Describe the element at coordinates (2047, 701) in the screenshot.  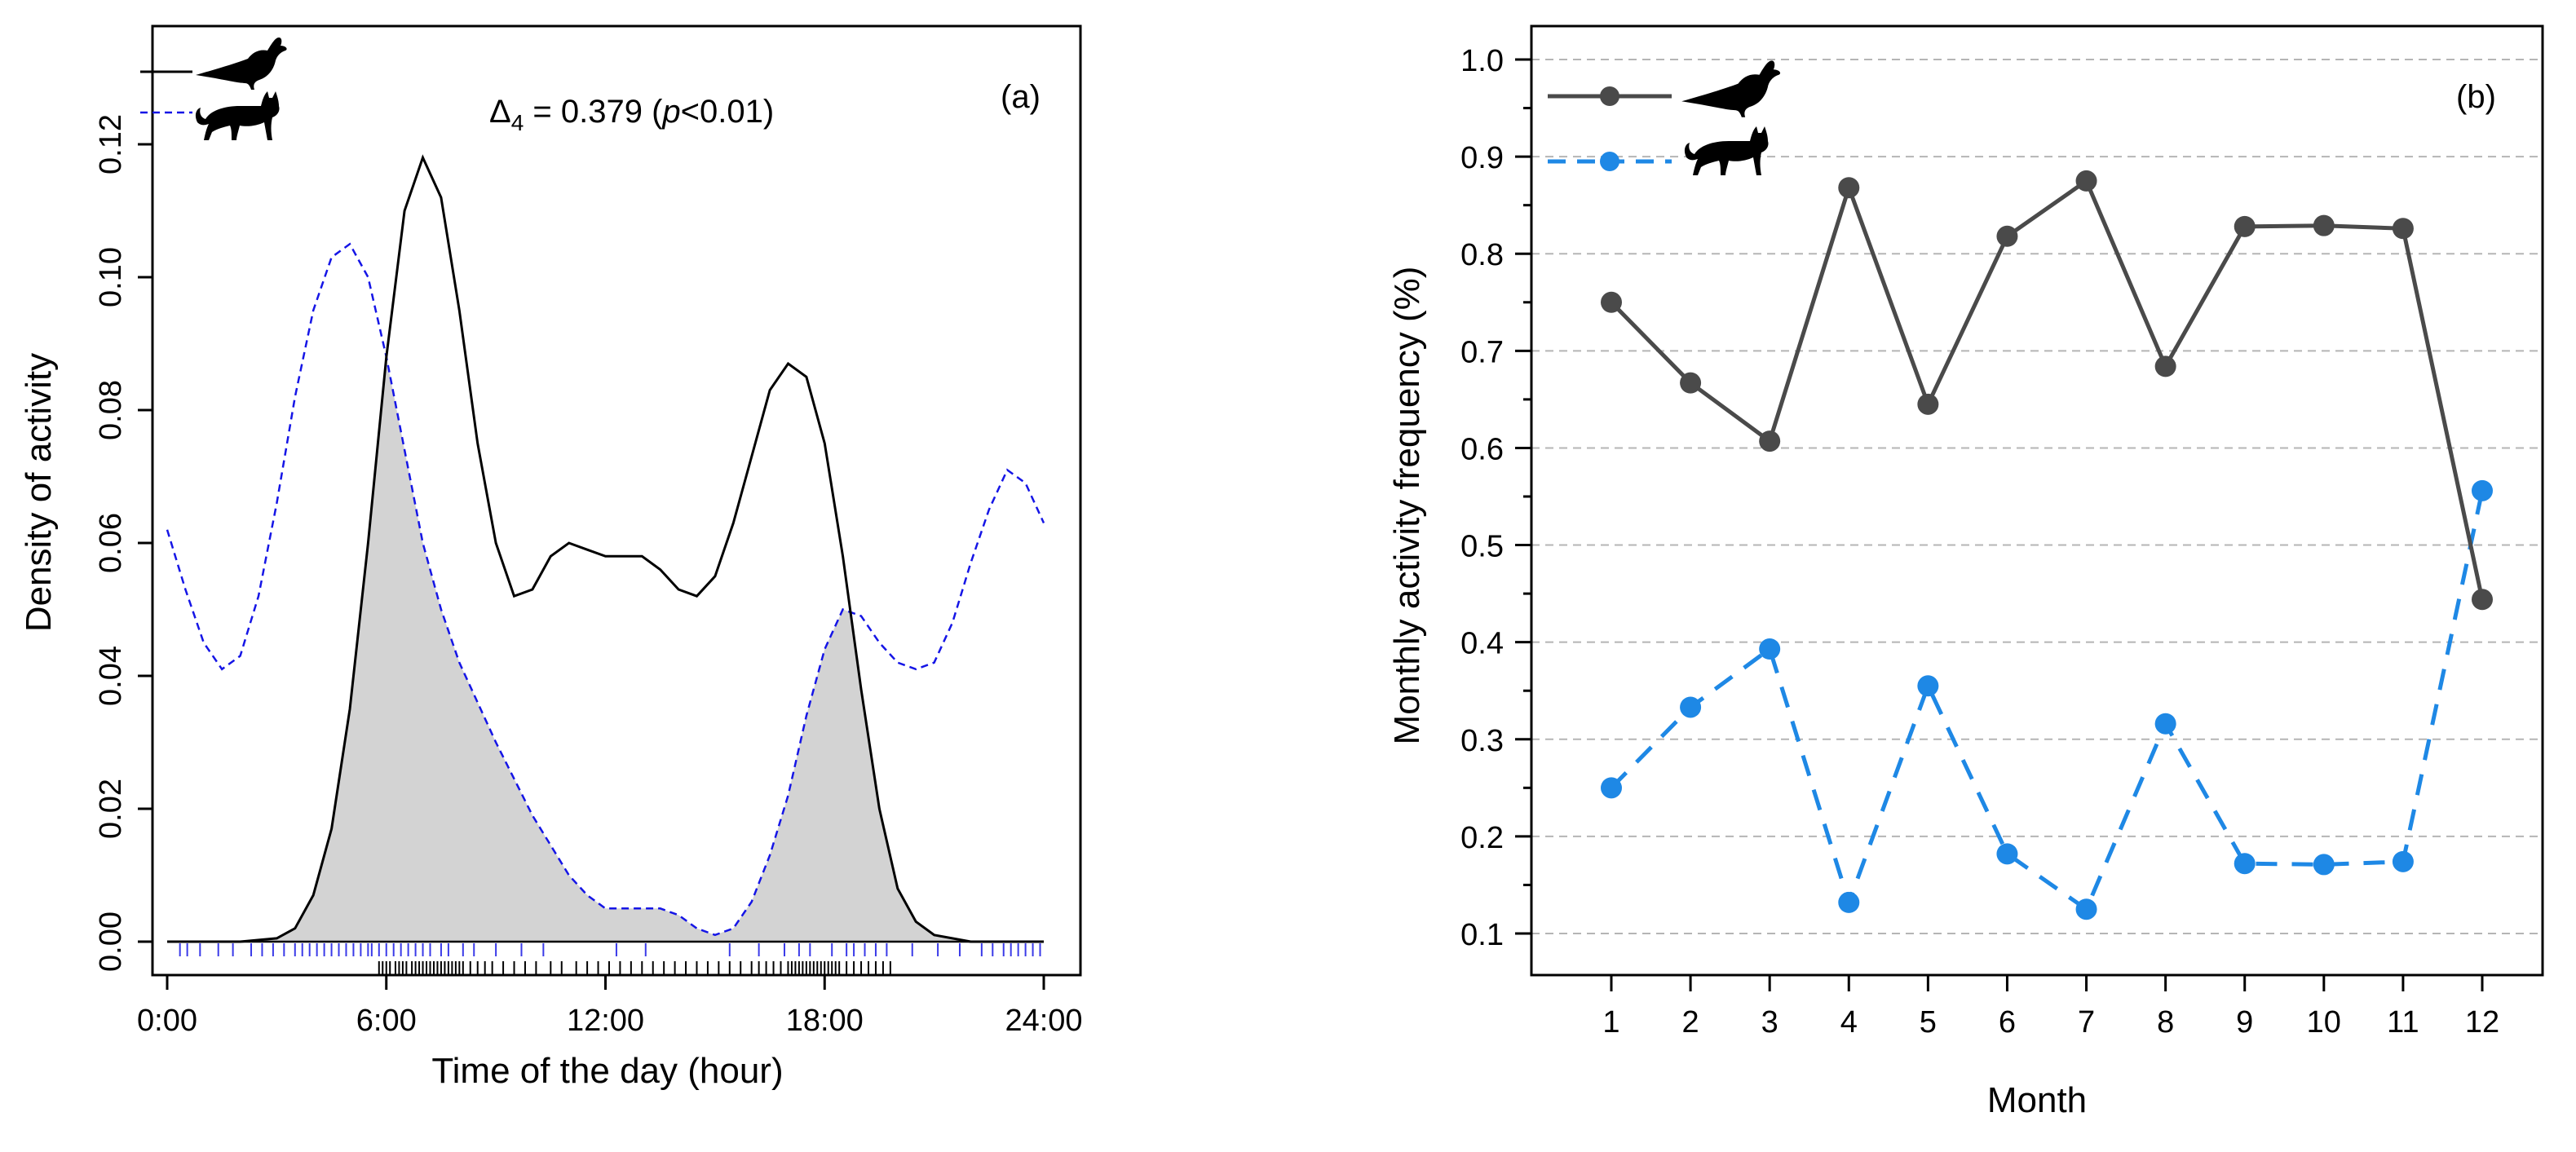
I see `cat-monthly-line` at that location.